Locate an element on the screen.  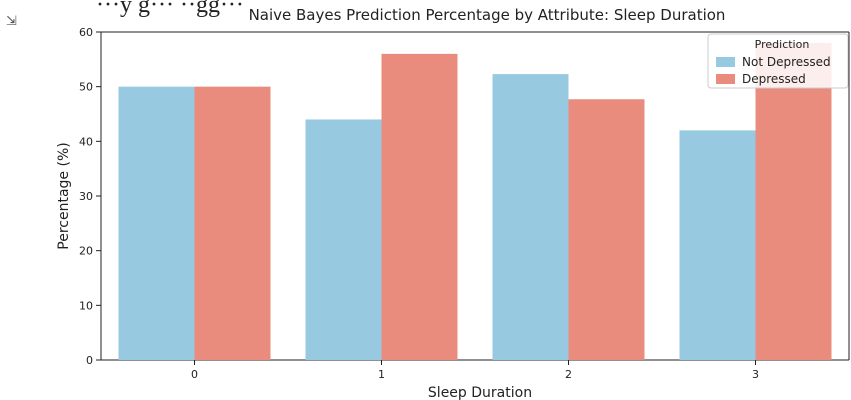
legend-box is located at coordinates (778, 61).